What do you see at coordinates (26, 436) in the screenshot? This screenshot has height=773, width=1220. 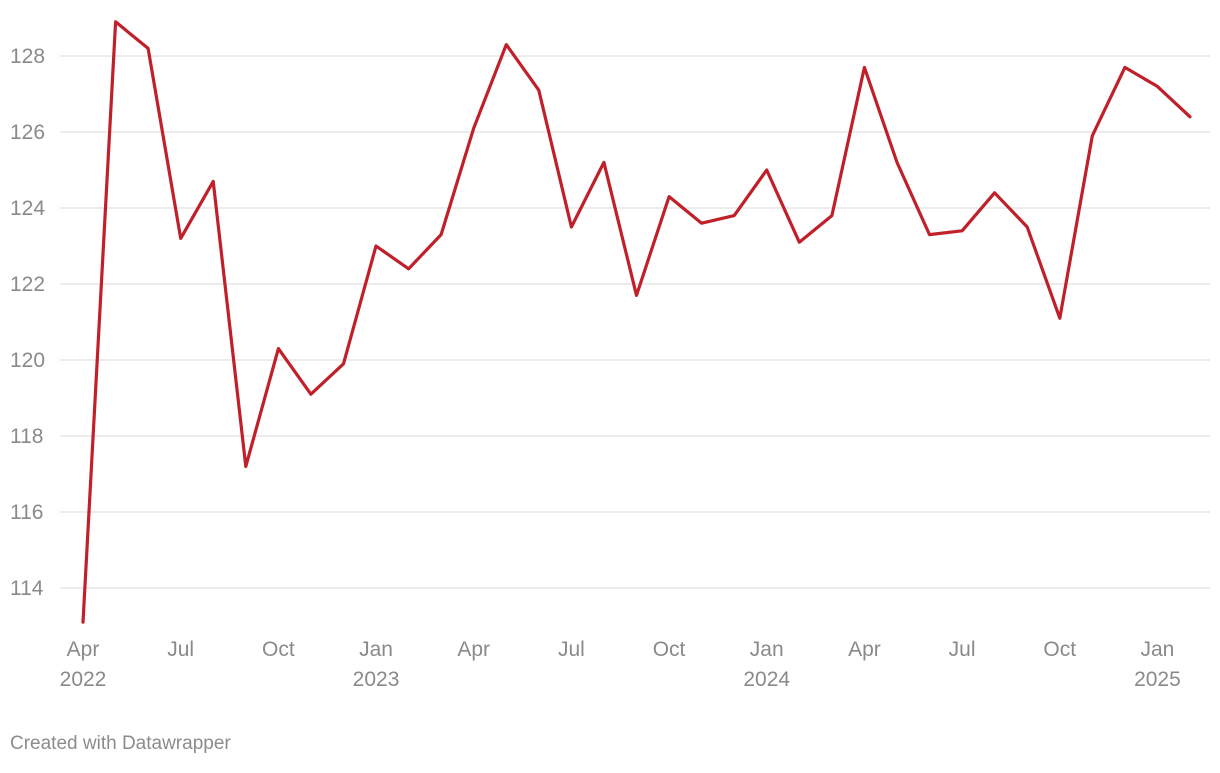 I see `y-tick-label: 118` at bounding box center [26, 436].